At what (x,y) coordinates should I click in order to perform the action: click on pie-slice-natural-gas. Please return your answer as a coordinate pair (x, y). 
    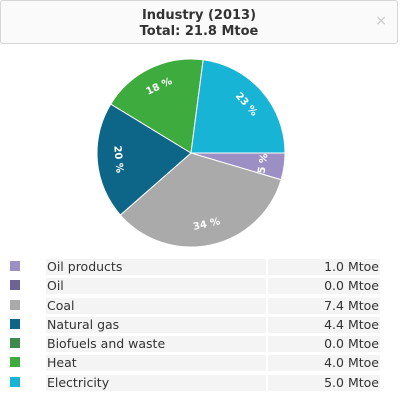
    Looking at the image, I should click on (144, 159).